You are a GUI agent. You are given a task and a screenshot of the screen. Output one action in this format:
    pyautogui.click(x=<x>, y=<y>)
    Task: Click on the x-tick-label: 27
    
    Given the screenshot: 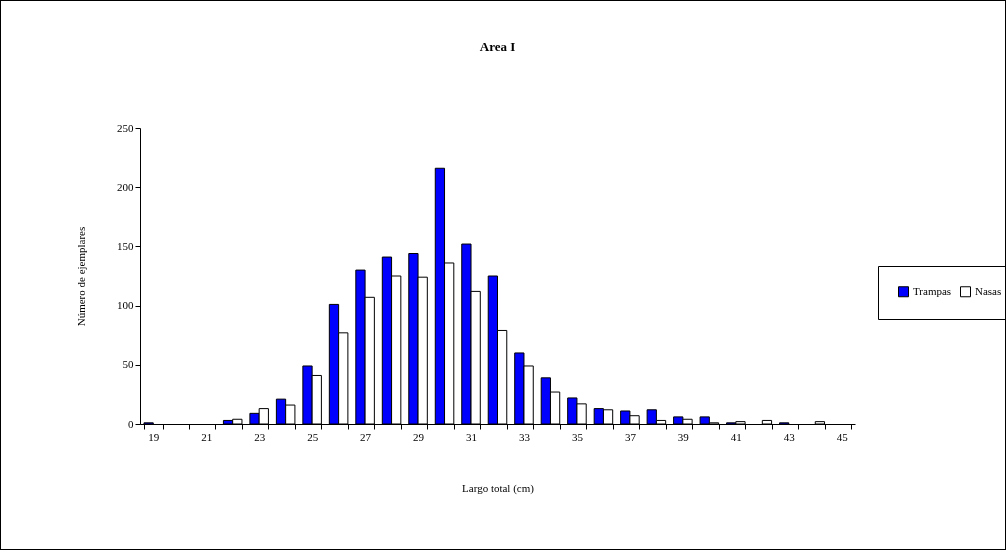 What is the action you would take?
    pyautogui.click(x=366, y=436)
    